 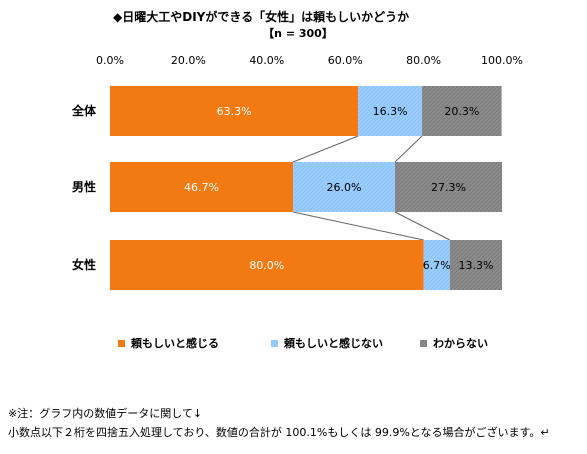 I want to click on data-label: 27.3%, so click(x=448, y=187).